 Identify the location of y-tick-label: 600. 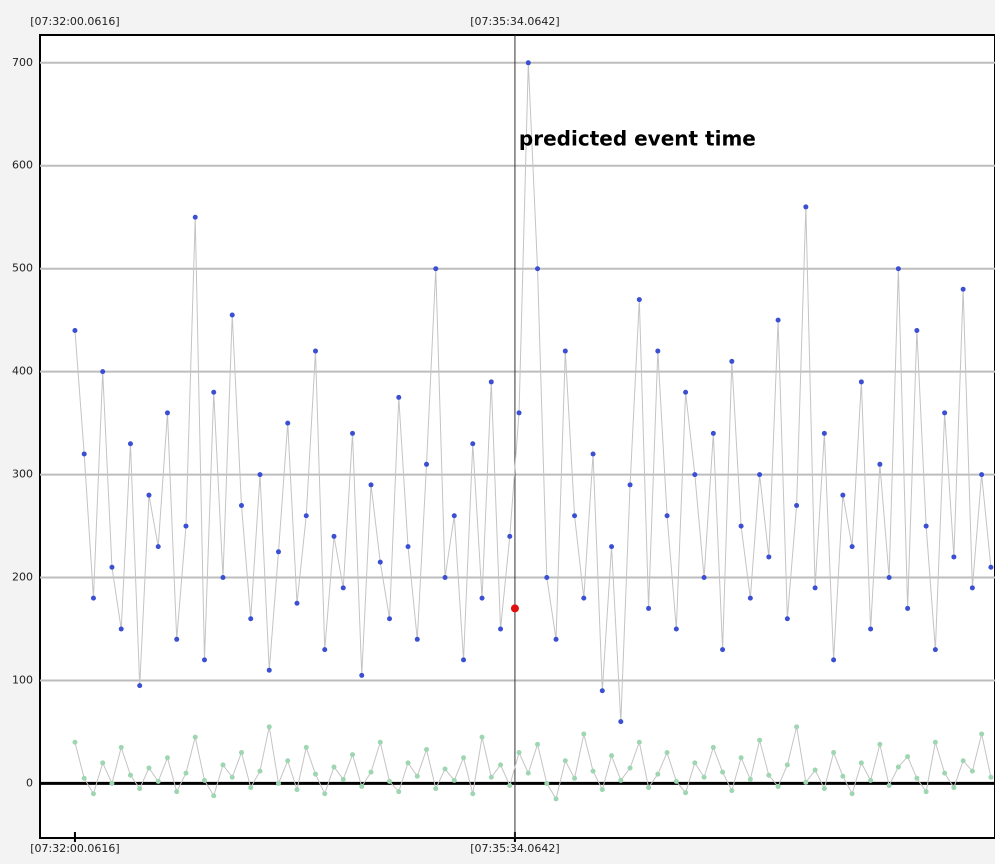
(22, 165).